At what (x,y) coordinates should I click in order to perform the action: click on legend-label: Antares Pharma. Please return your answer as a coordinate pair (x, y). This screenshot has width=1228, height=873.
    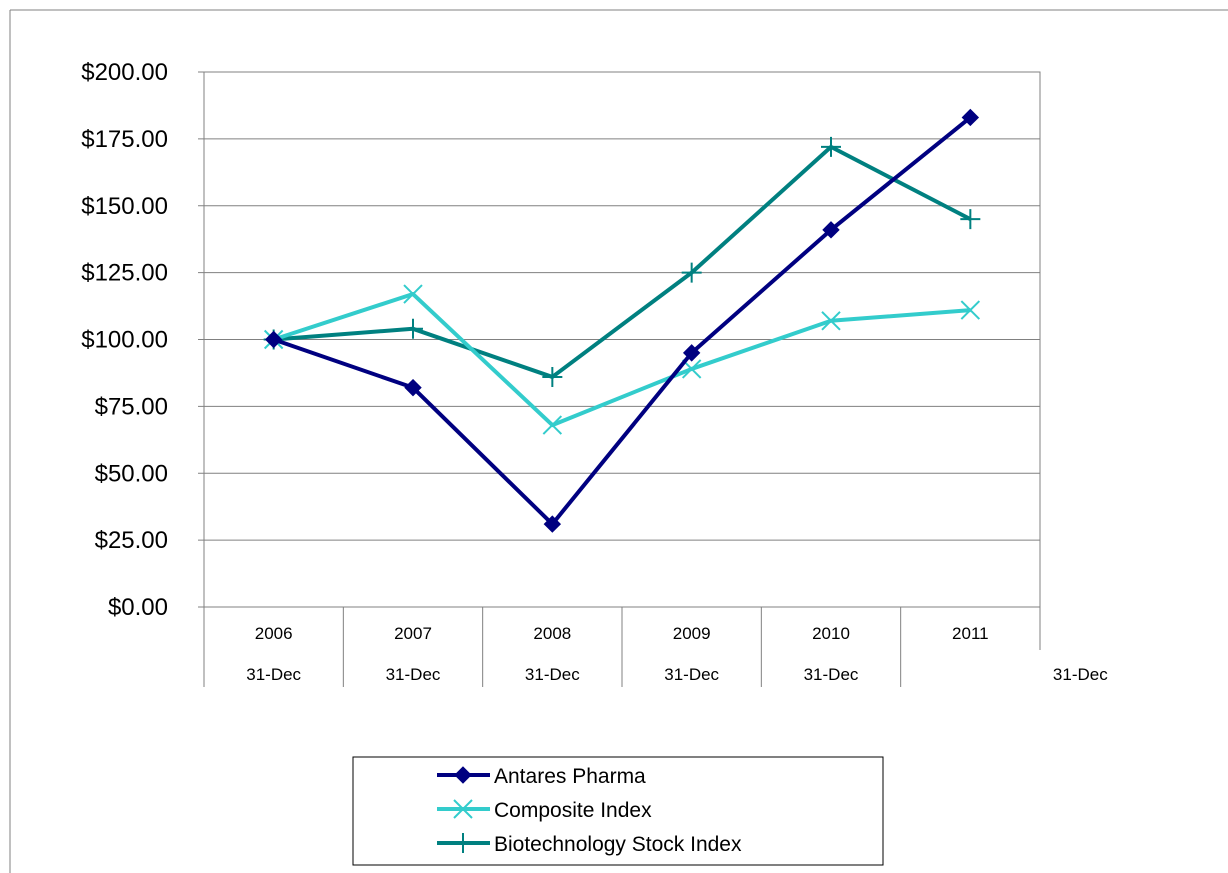
    Looking at the image, I should click on (570, 776).